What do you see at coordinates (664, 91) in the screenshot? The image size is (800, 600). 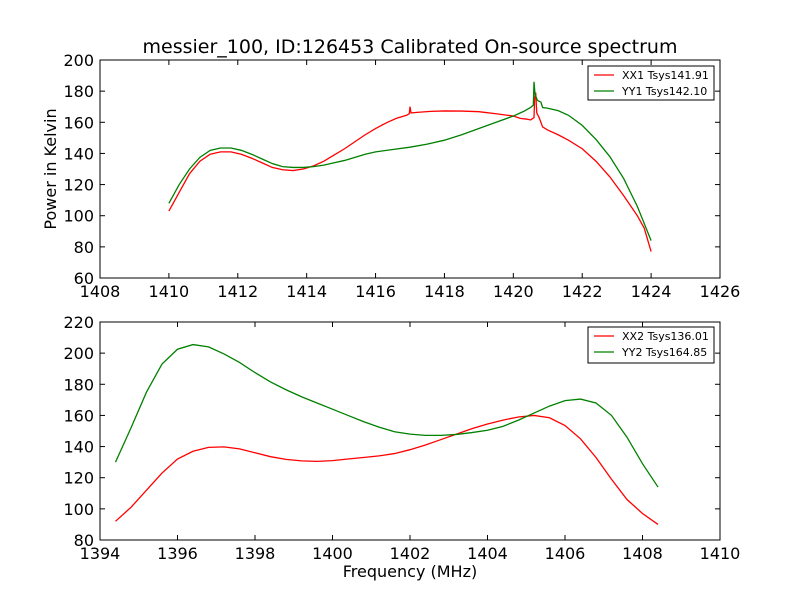 I see `legend-label: YY1 Tsys142.10` at bounding box center [664, 91].